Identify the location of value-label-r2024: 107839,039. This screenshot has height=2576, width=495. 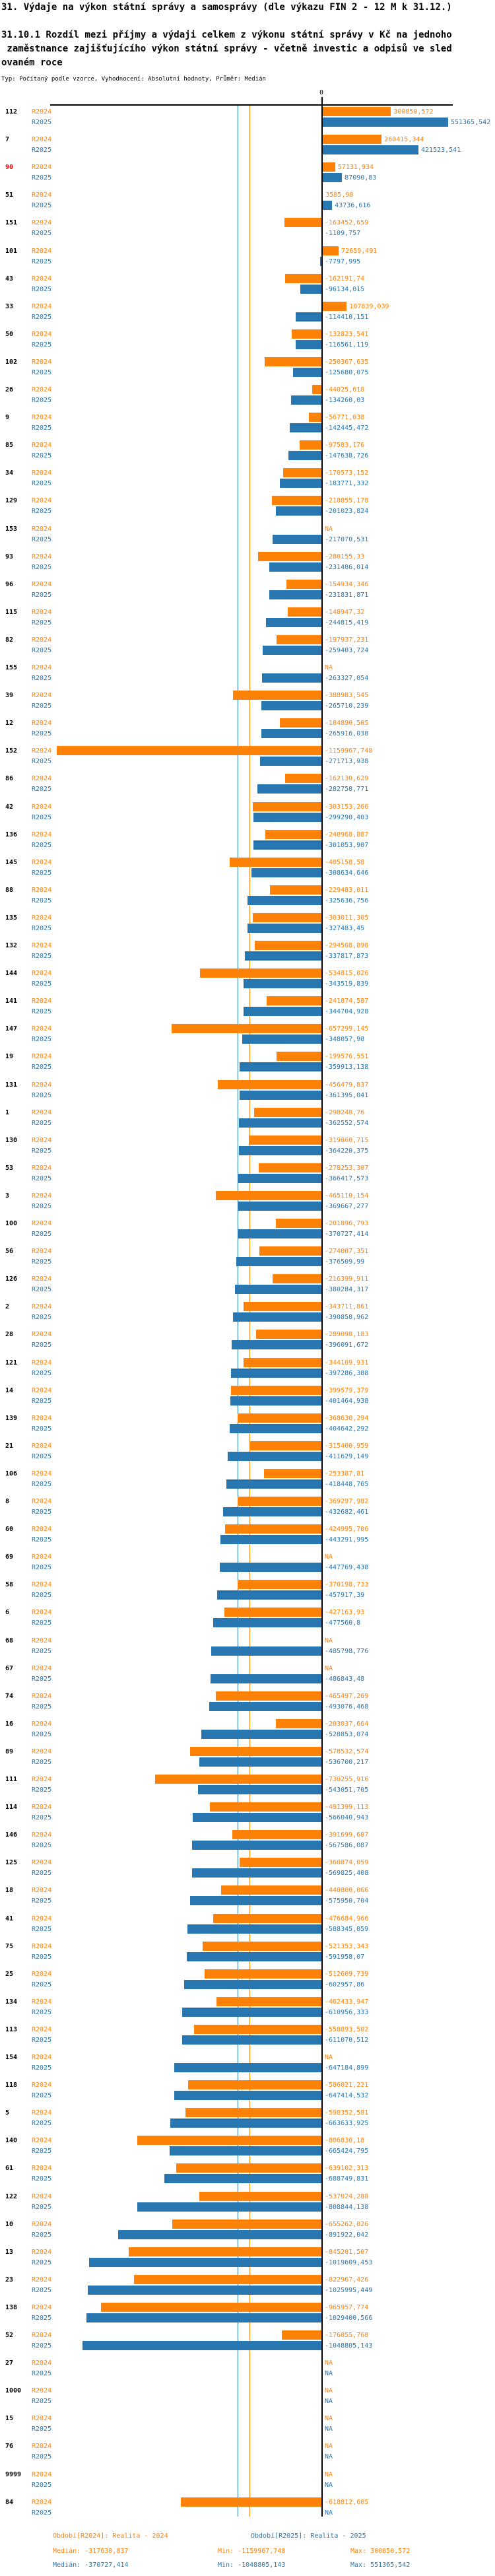
(369, 306).